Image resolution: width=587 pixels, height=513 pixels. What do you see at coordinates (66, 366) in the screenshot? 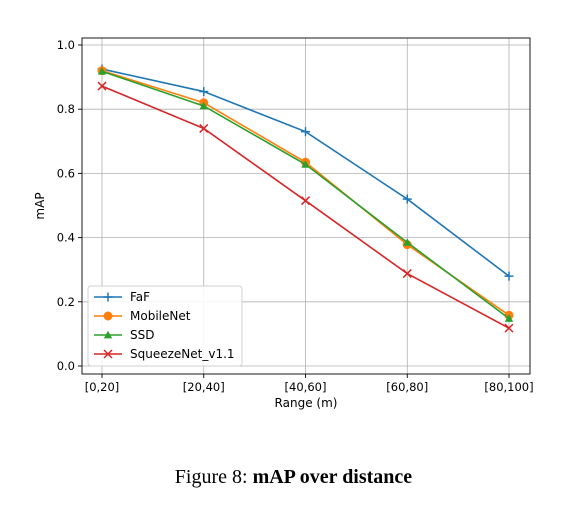
I see `y-tick-label: 0.0` at bounding box center [66, 366].